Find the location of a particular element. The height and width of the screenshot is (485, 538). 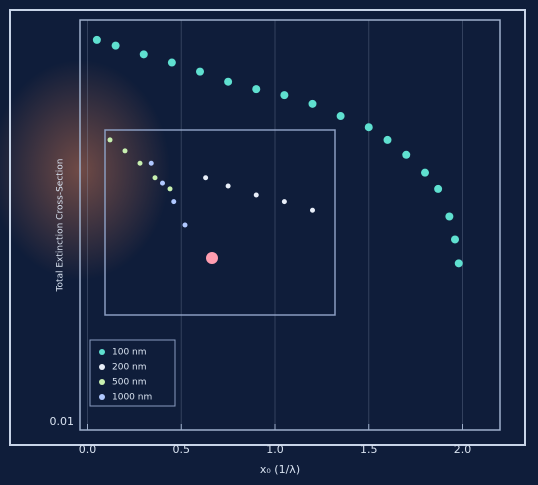

legend-box is located at coordinates (132, 373).